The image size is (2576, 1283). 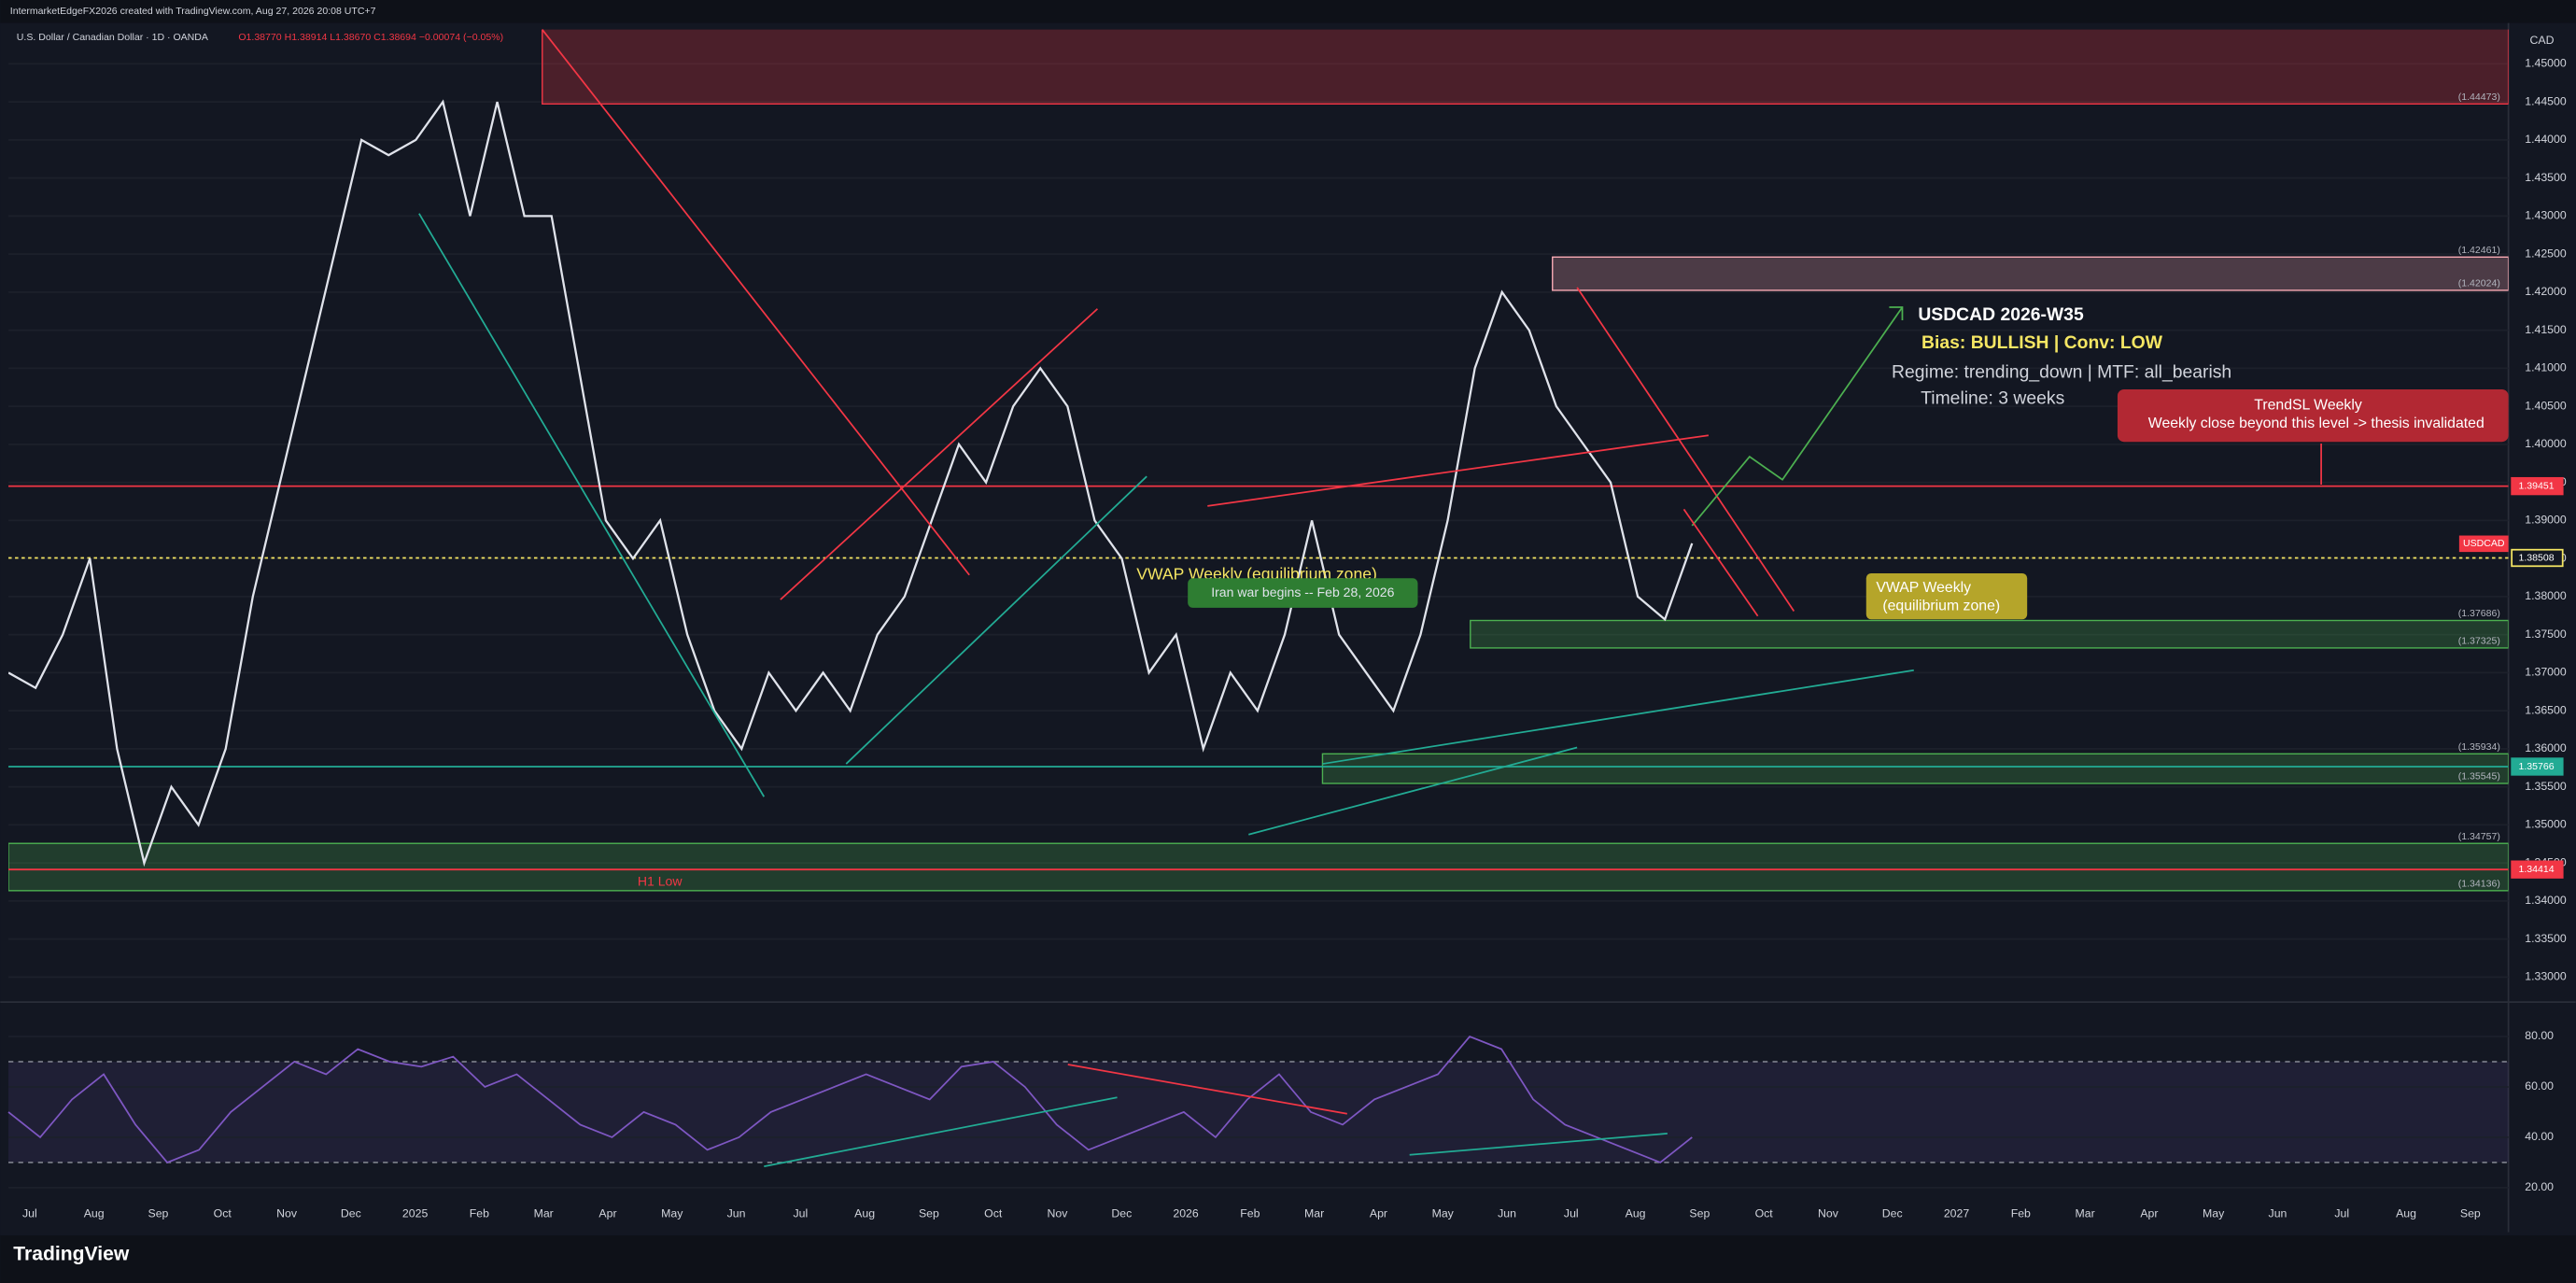 I want to click on zone-label: (1.34136), so click(x=2479, y=885).